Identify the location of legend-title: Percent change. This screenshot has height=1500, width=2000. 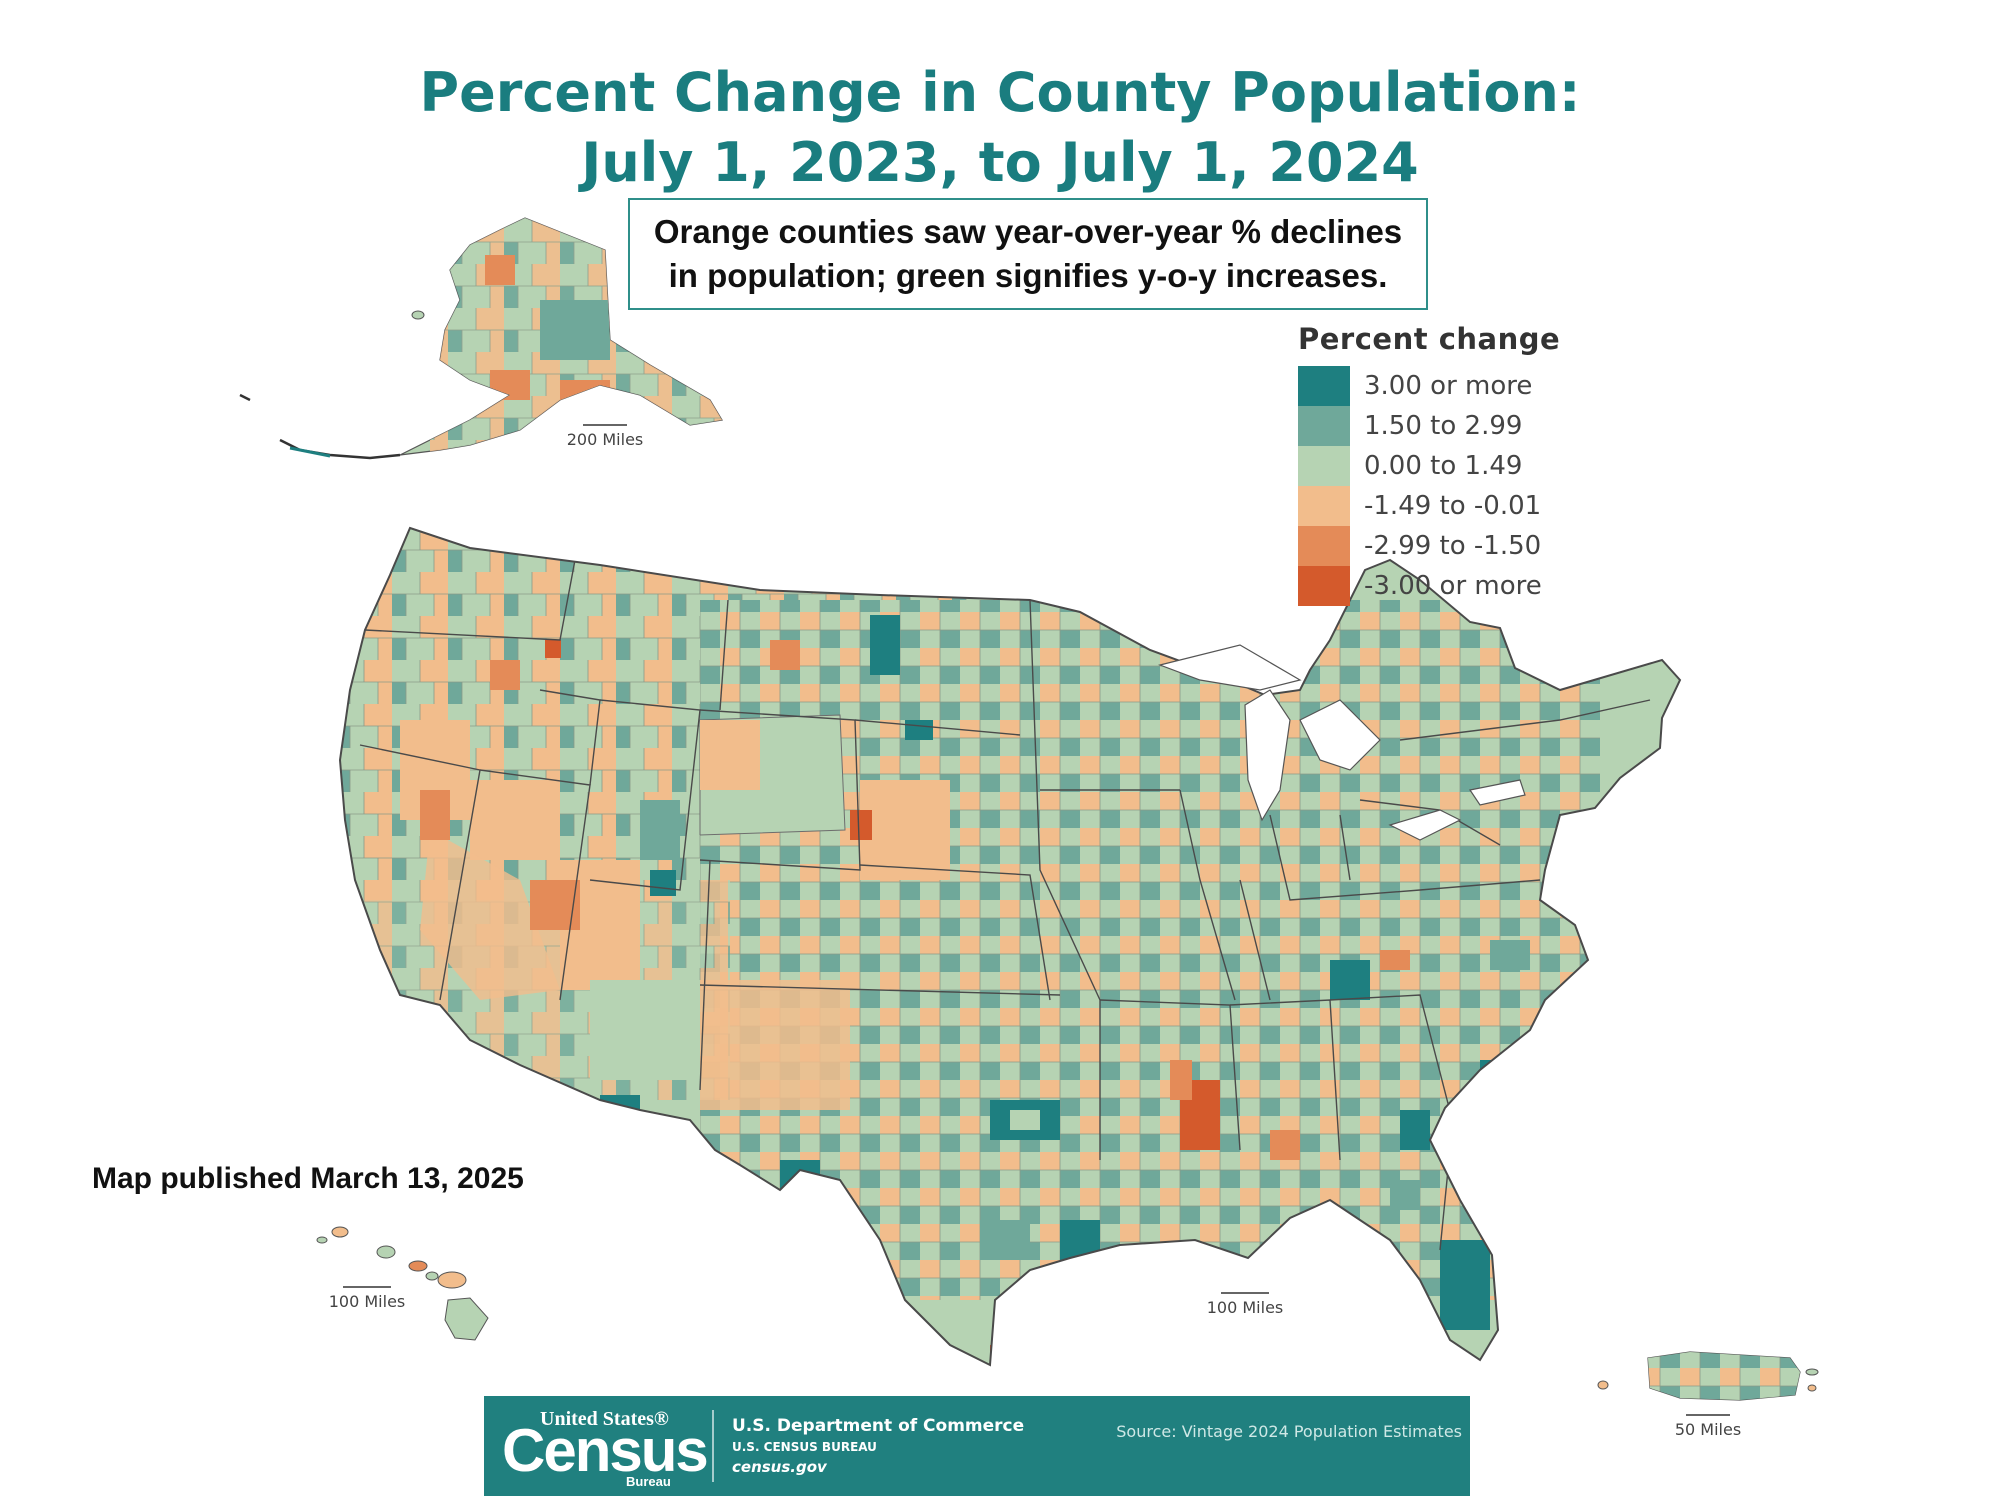
(1429, 339).